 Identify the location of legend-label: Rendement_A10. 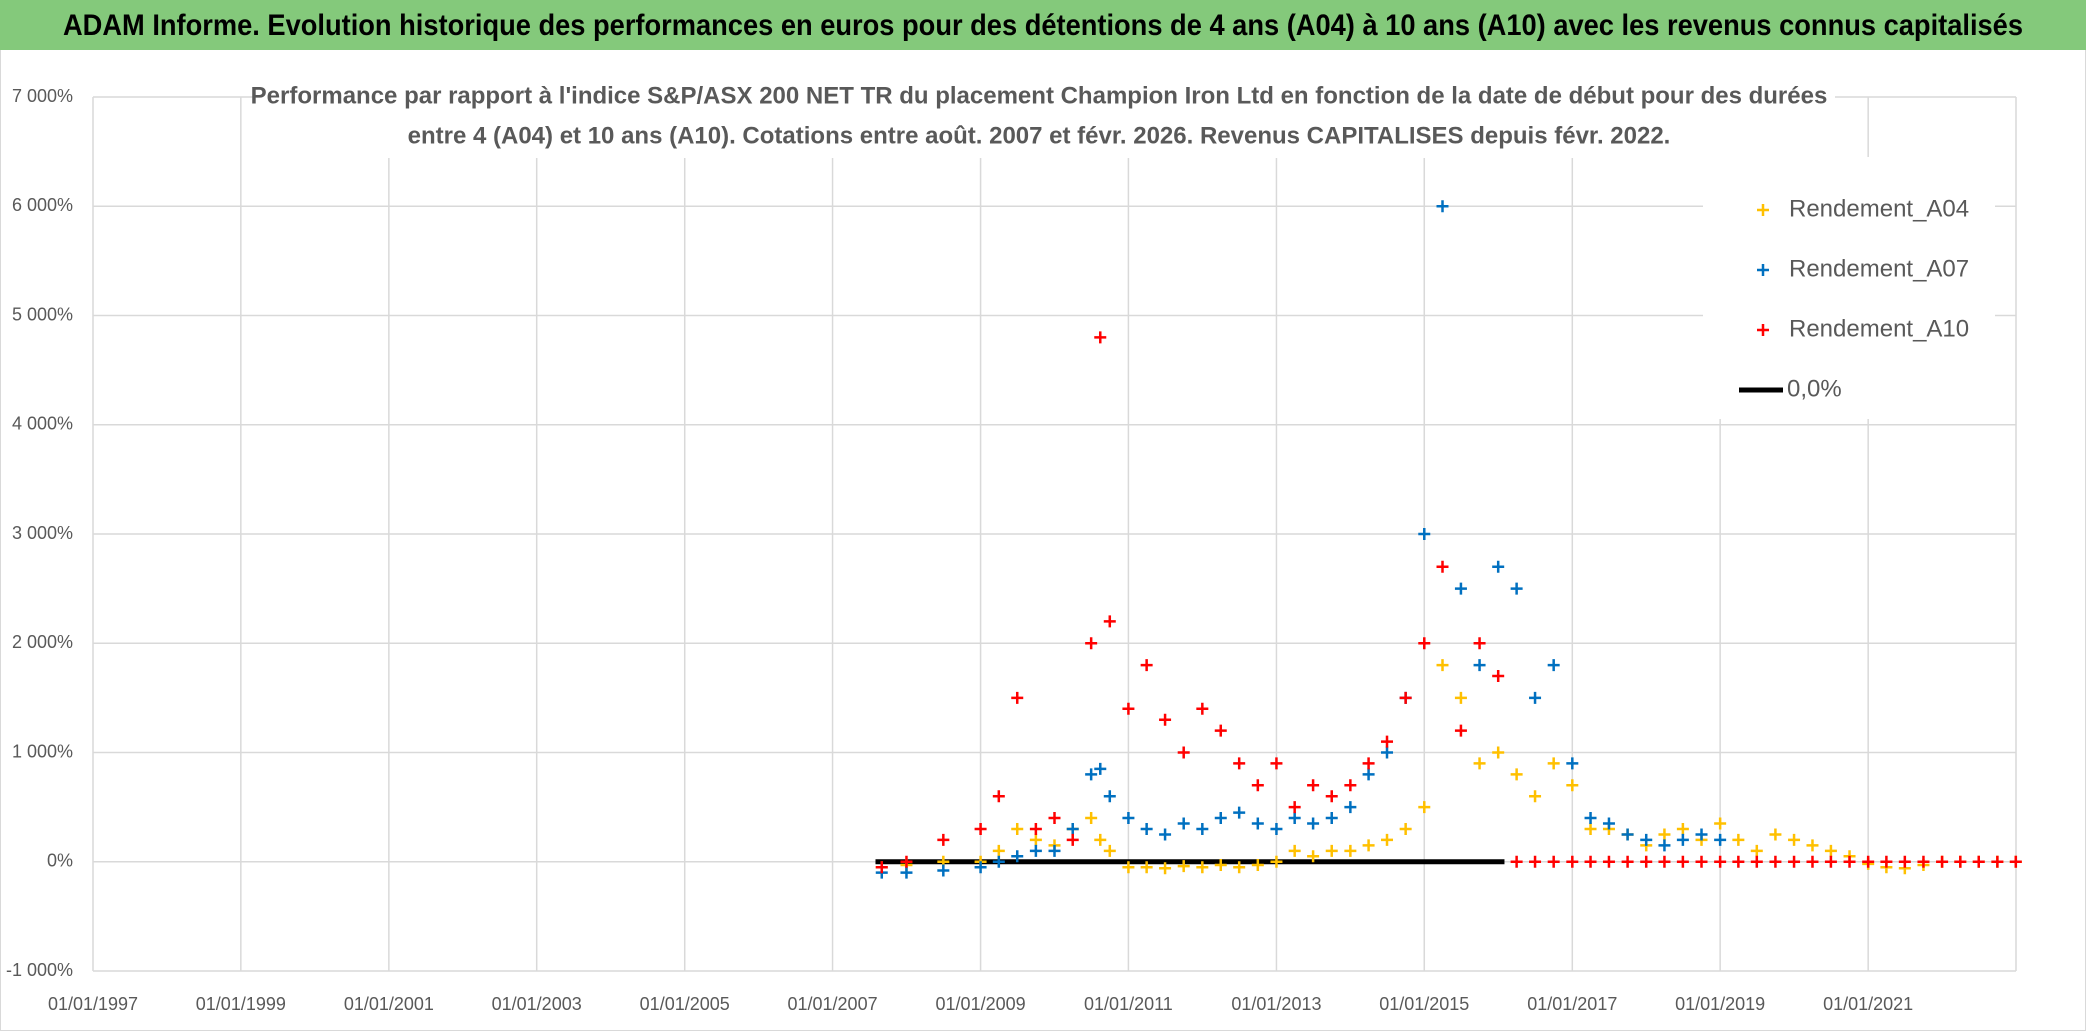
(1879, 328).